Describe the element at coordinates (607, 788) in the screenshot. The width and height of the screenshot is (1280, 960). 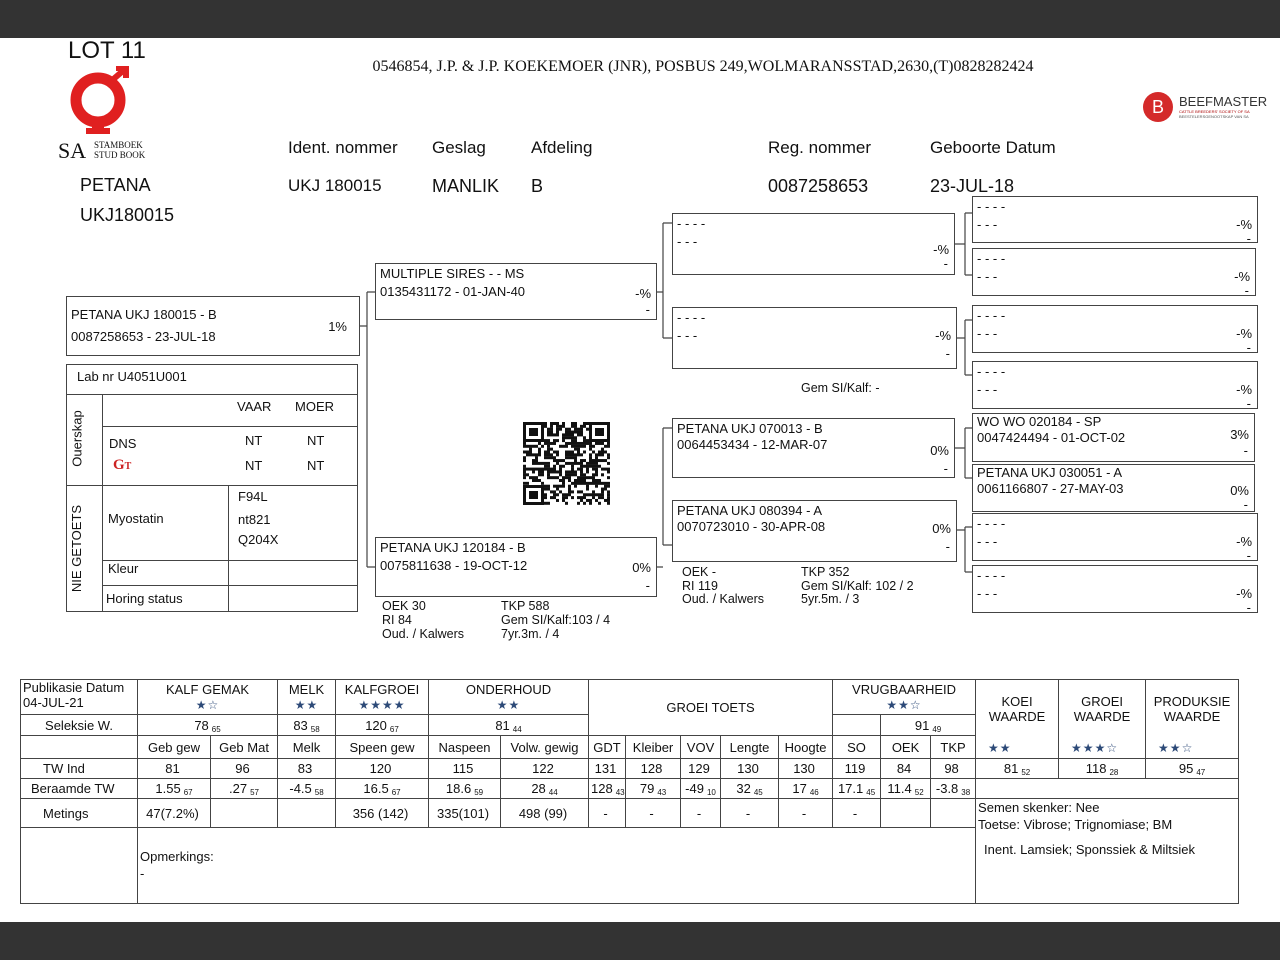
I see `table-cell: 128 43` at that location.